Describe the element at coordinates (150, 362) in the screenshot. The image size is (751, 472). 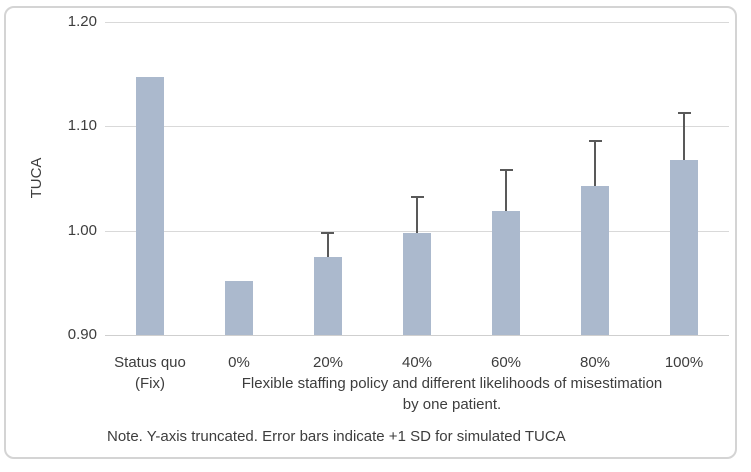
I see `x-category-label: Status quo` at that location.